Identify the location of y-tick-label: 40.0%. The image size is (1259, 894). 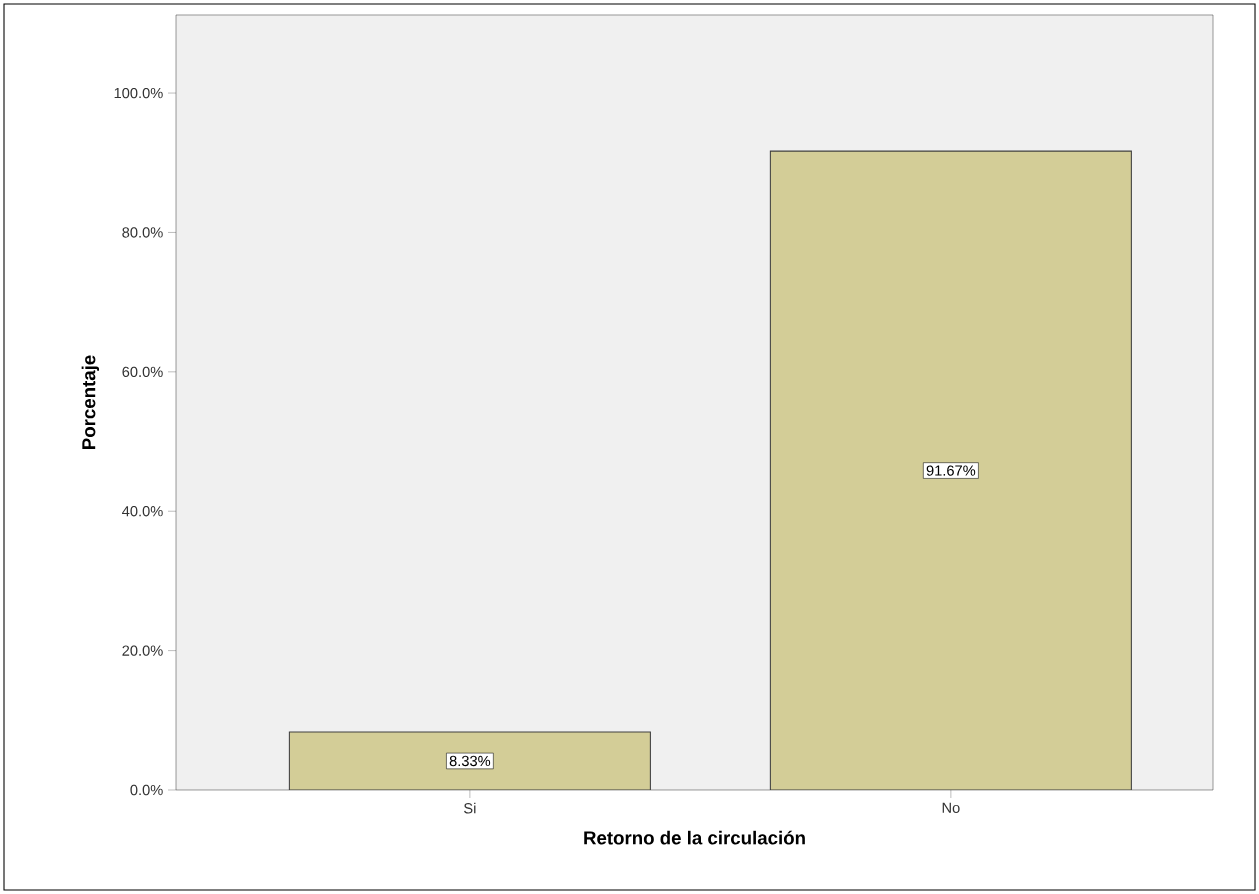
(142, 511).